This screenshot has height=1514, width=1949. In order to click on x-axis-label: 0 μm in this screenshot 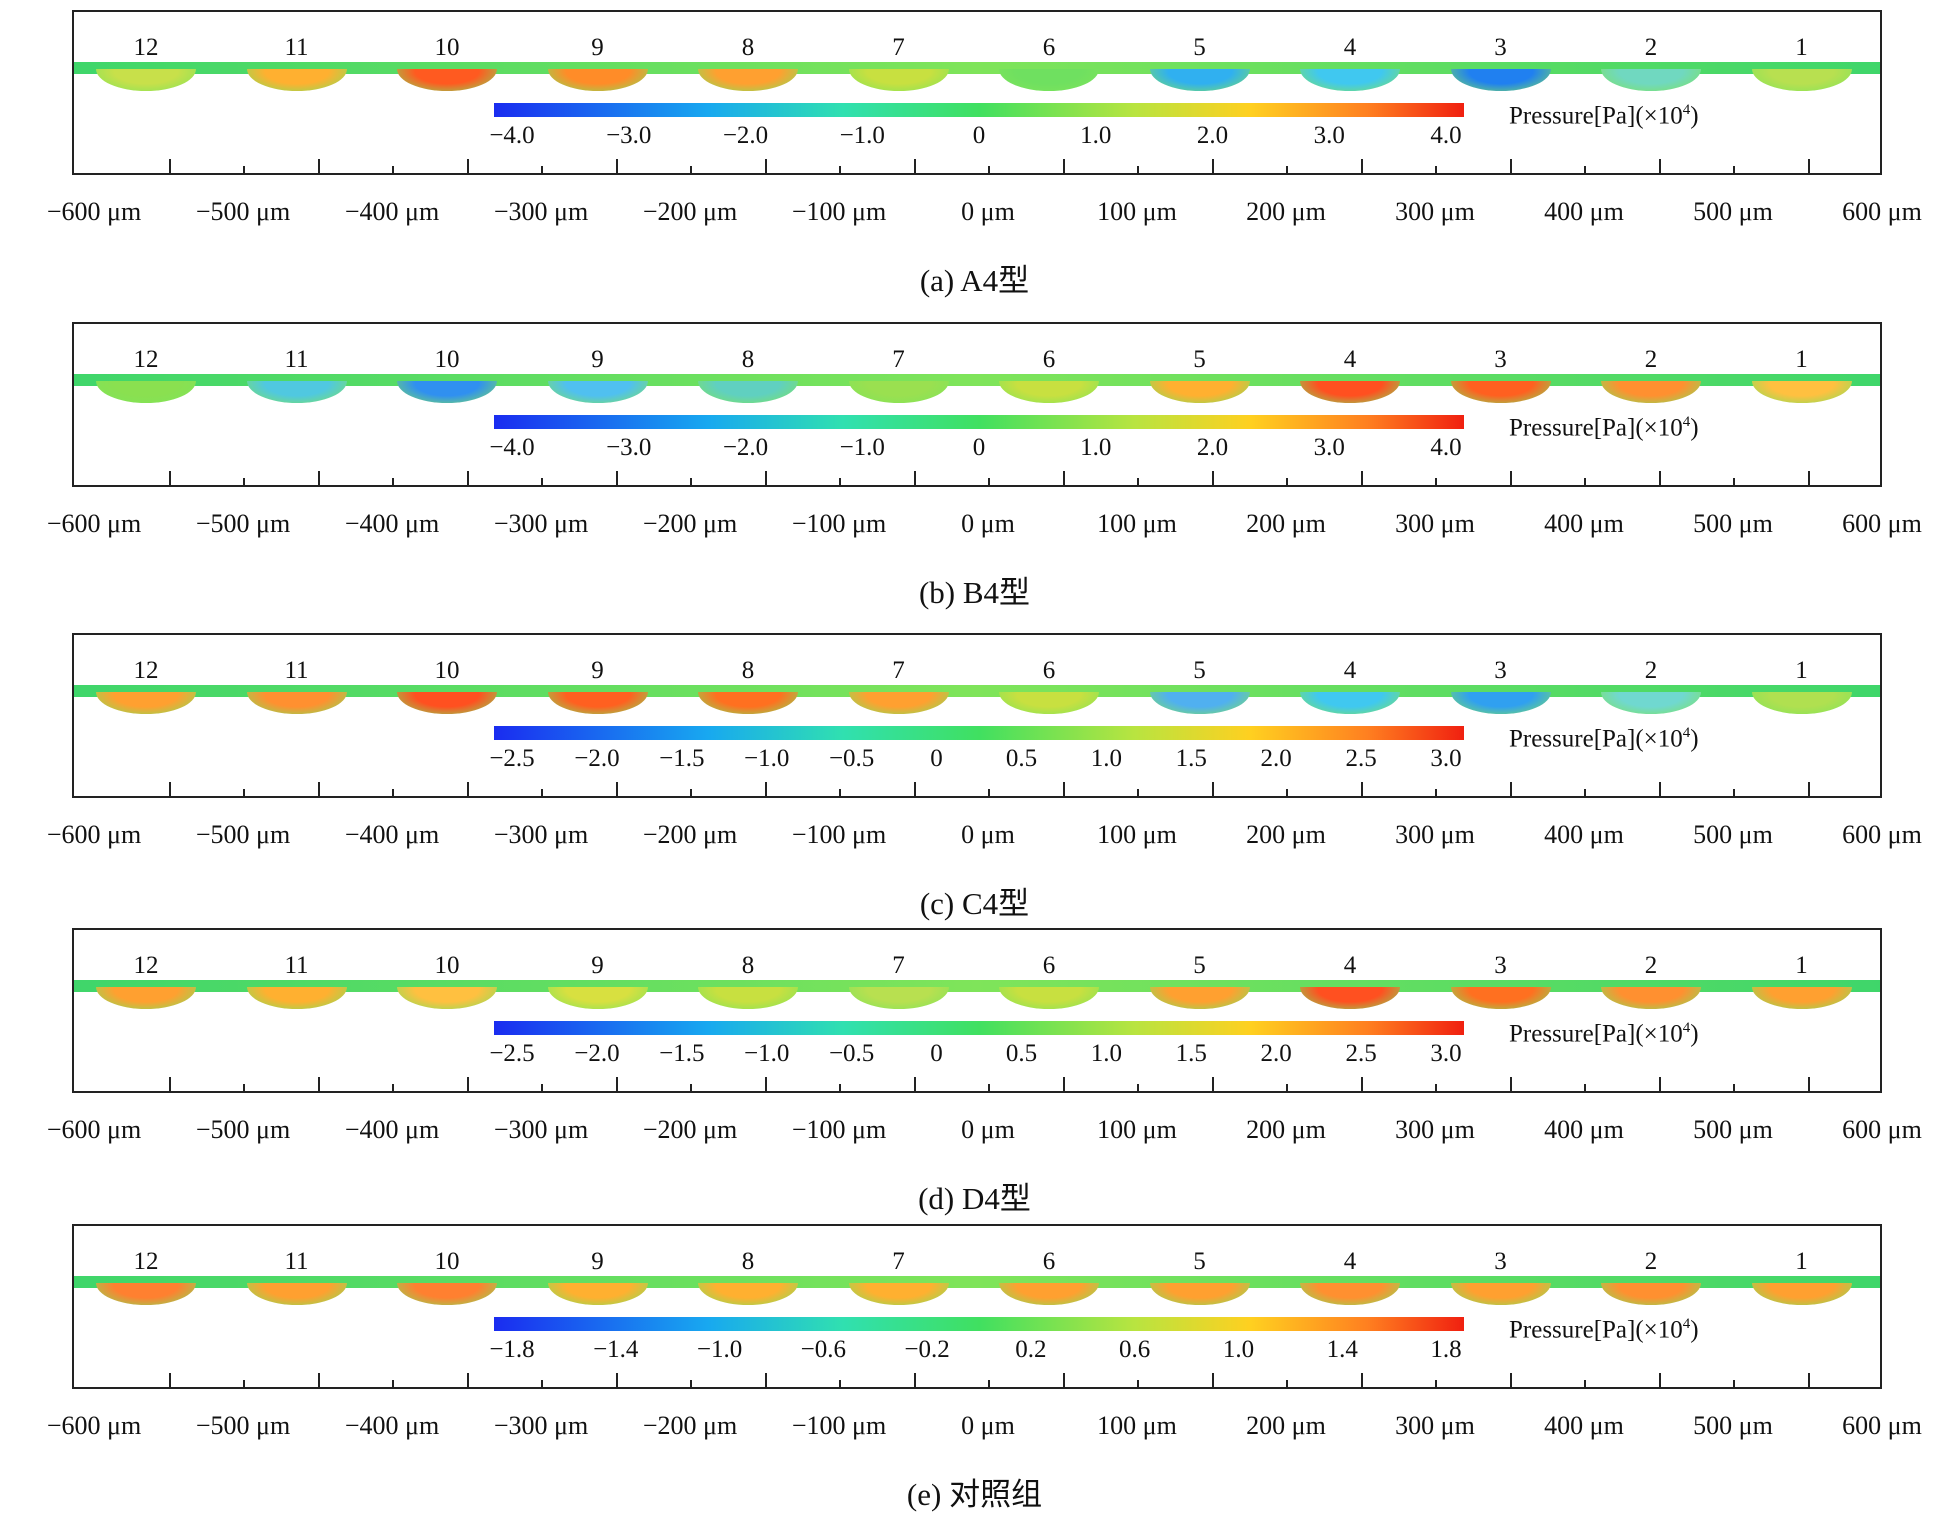, I will do `click(988, 1425)`.